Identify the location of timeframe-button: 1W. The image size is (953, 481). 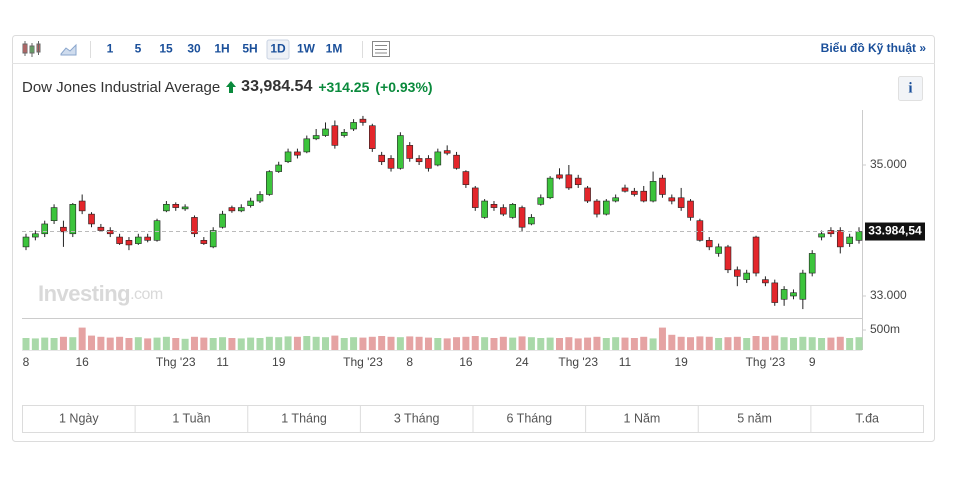
(306, 49).